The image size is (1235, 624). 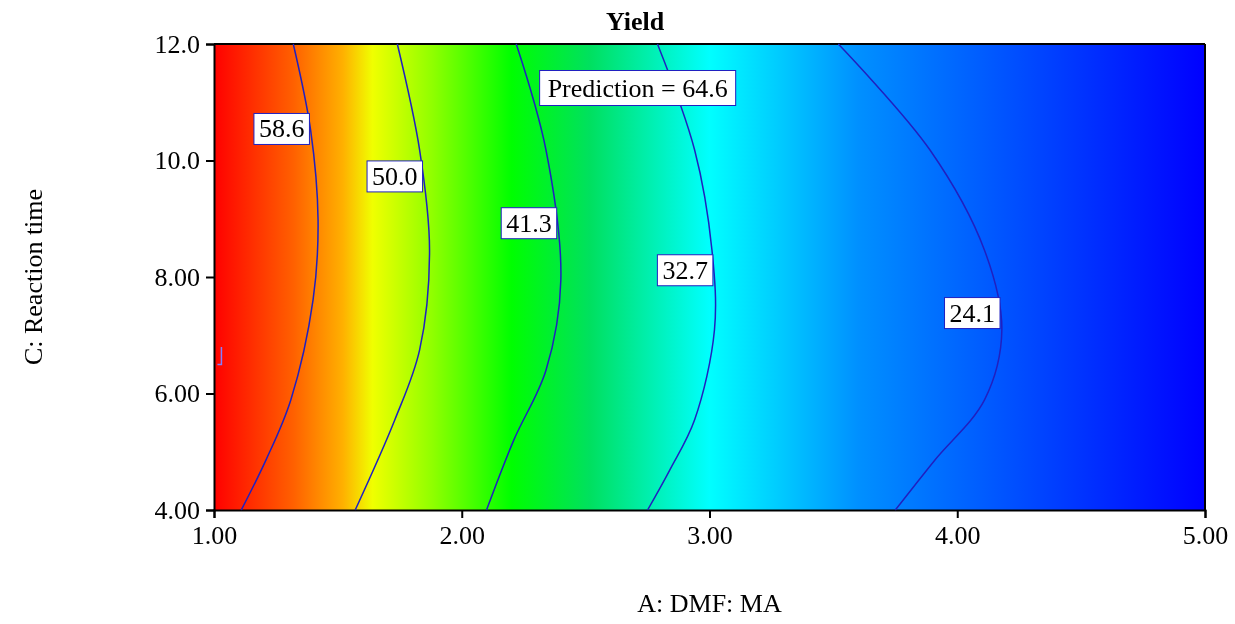 I want to click on series-label: 32.7, so click(x=685, y=270).